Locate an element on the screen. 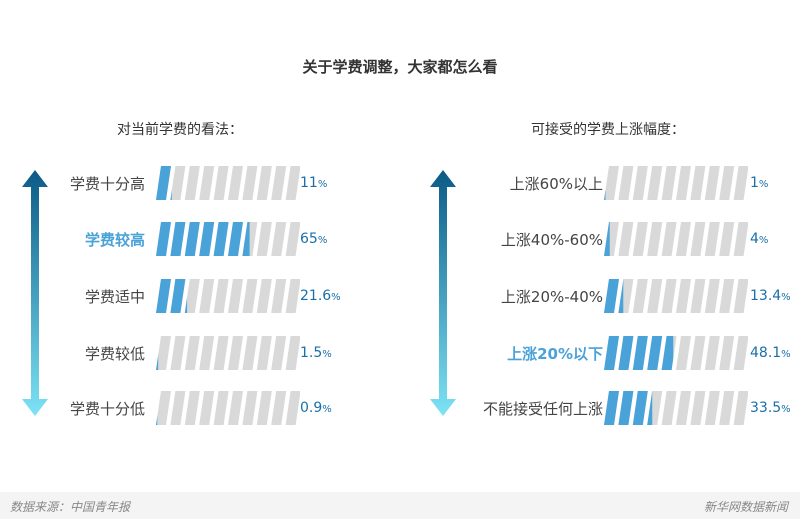 The height and width of the screenshot is (519, 800). value-number: 65 is located at coordinates (309, 239).